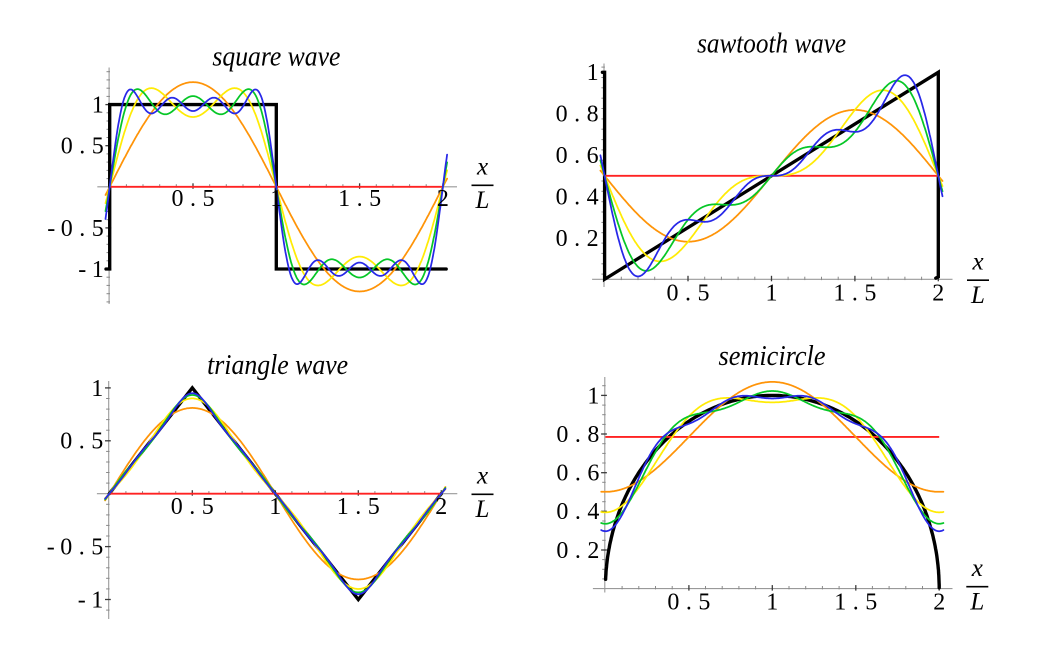 The height and width of the screenshot is (661, 1053). I want to click on svg-text: sawtooth wave, so click(771, 43).